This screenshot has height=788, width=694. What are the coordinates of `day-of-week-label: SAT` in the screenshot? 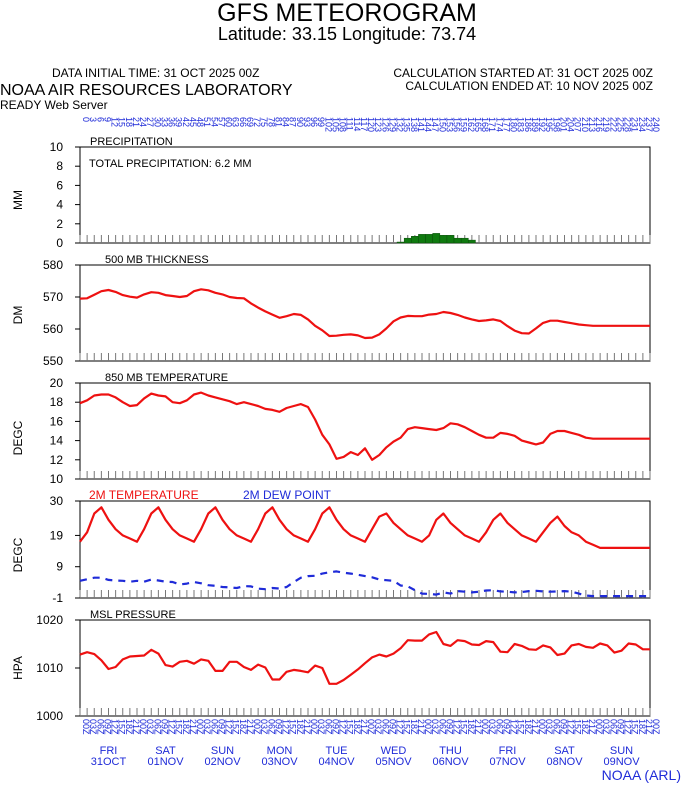 It's located at (564, 751).